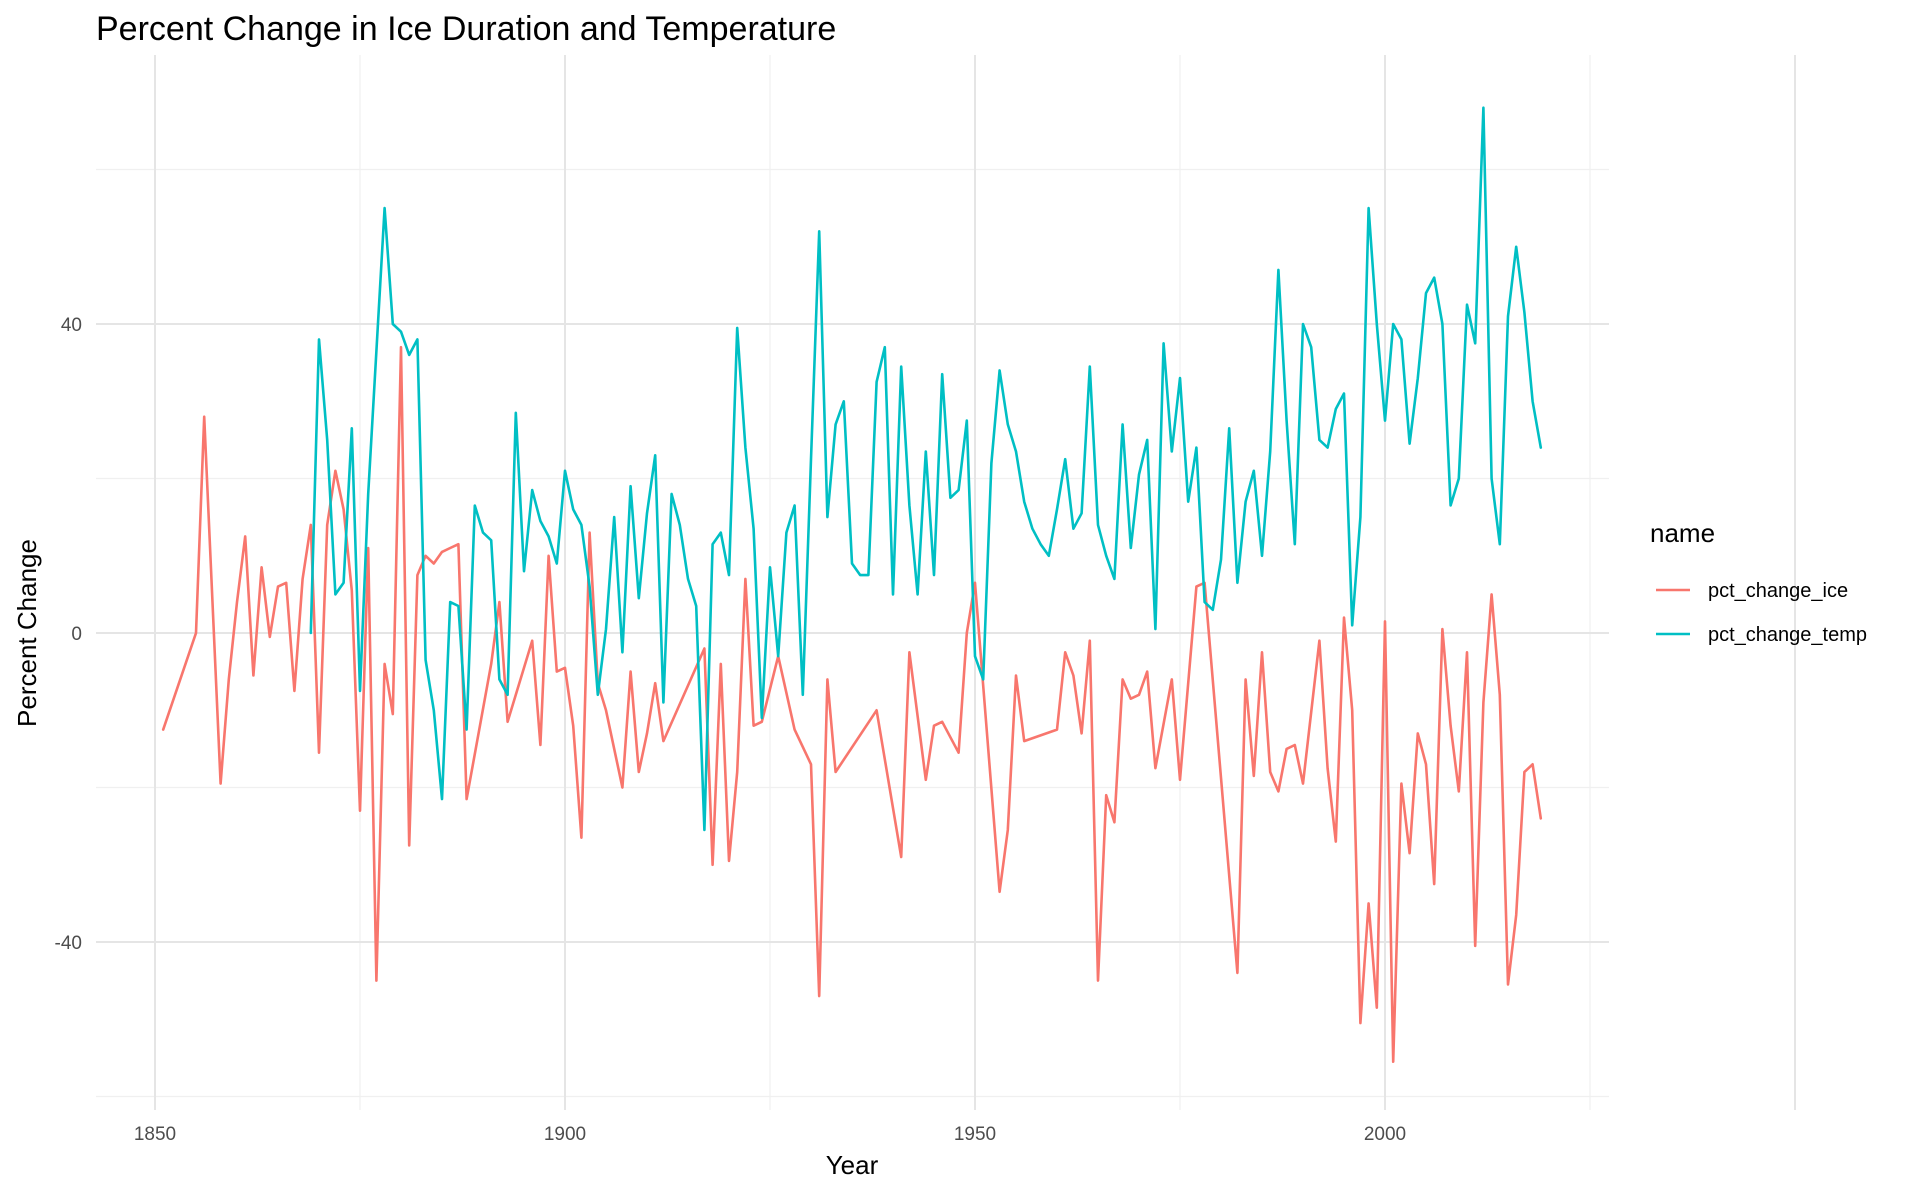 The image size is (1920, 1186). What do you see at coordinates (71, 325) in the screenshot?
I see `y-tick-label: 40` at bounding box center [71, 325].